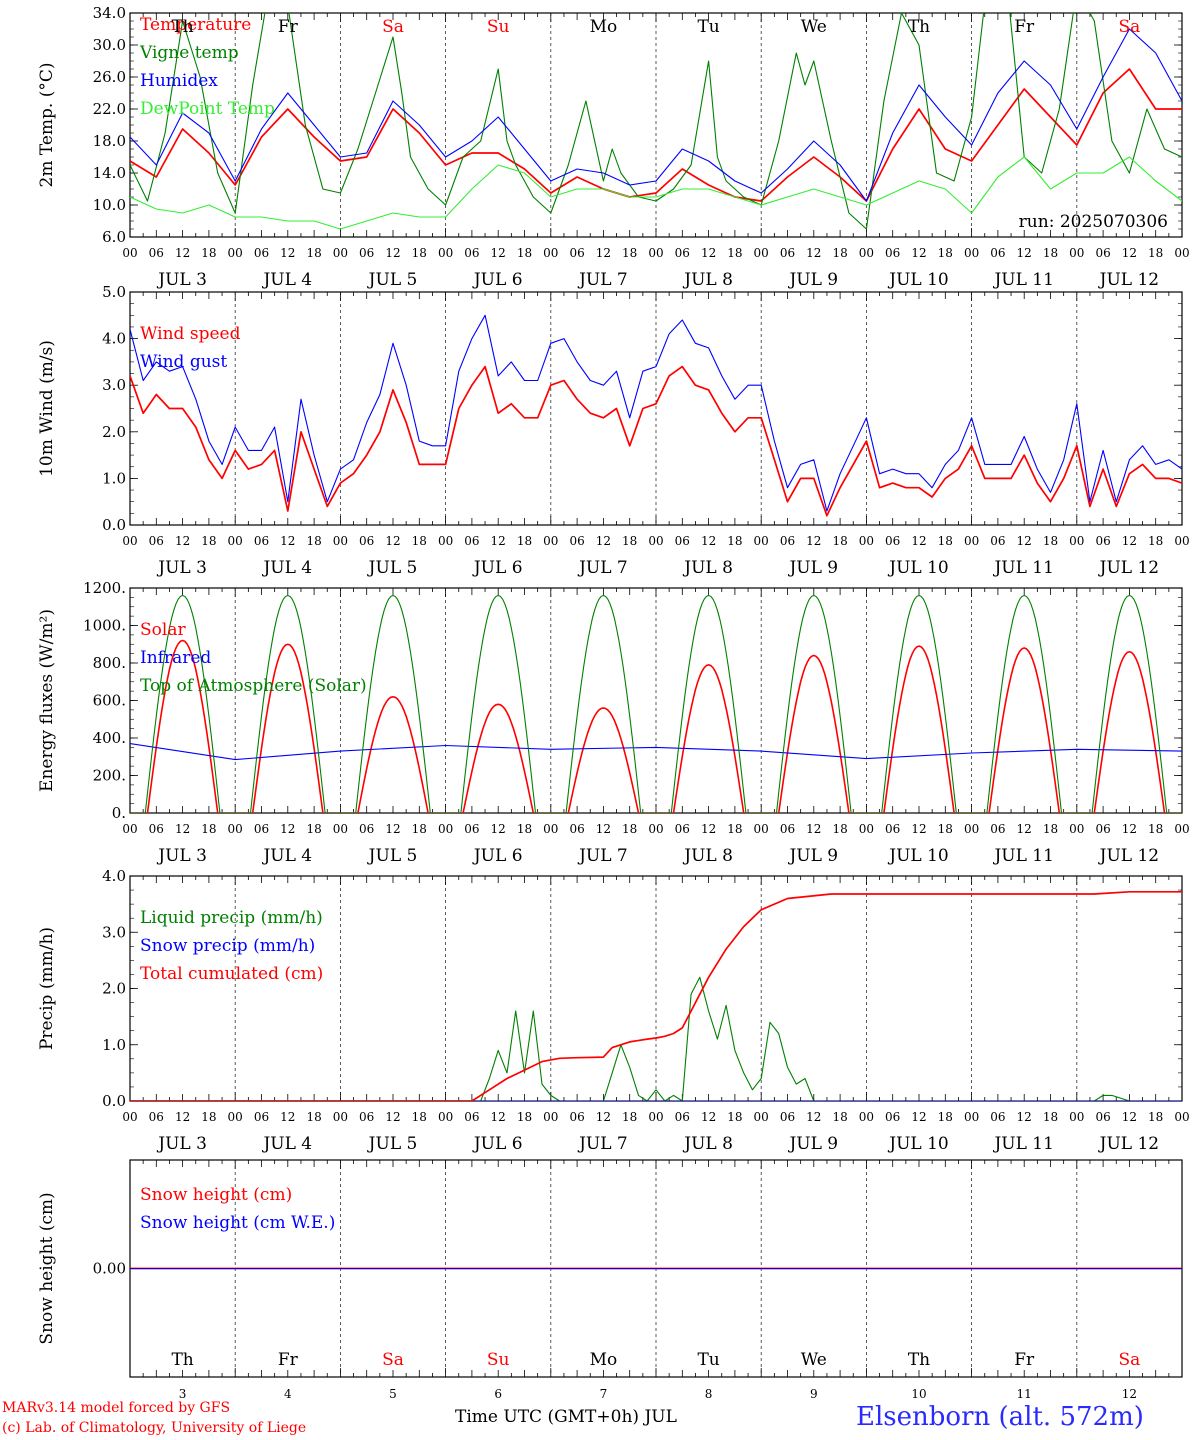 This screenshot has width=1194, height=1440. I want to click on legend-series-total-cumulated-cm-: Total cumulated (cm), so click(231, 974).